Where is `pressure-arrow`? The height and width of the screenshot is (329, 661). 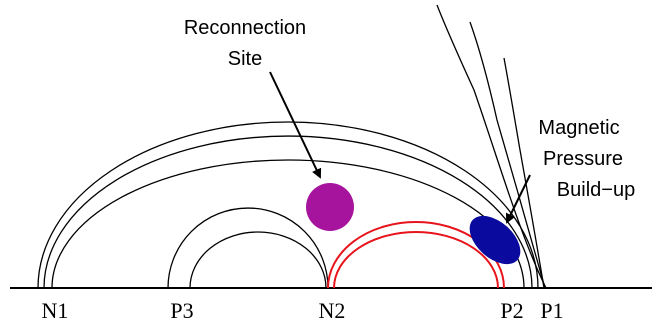
pressure-arrow is located at coordinates (518, 199).